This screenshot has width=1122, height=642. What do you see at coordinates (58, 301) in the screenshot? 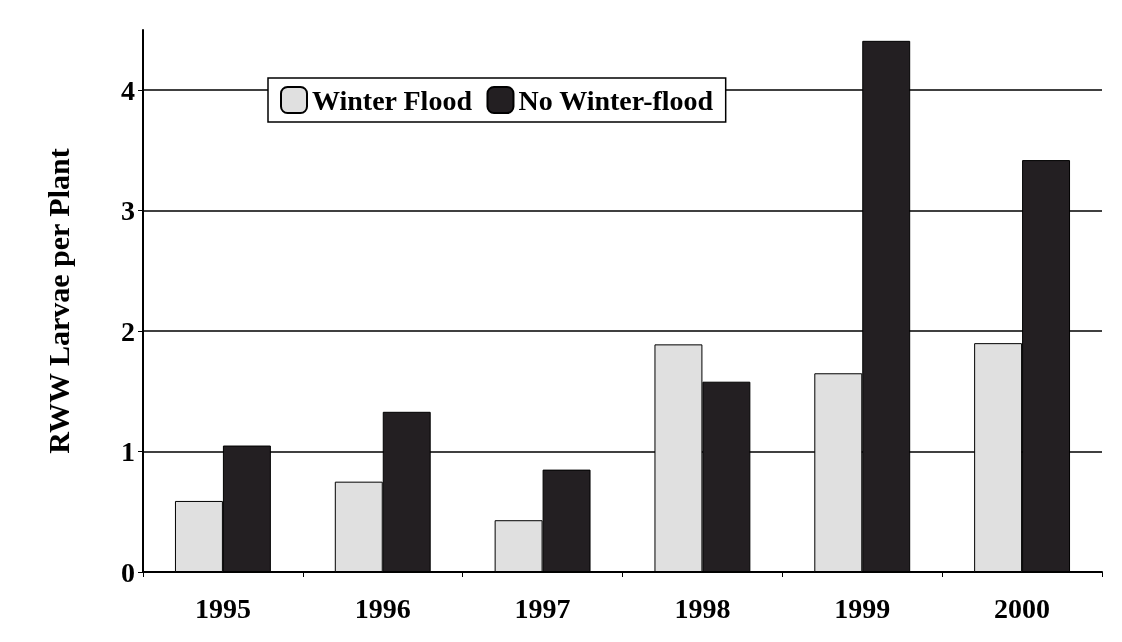
I see `y-axis-title: RWW Larvae per Plant` at bounding box center [58, 301].